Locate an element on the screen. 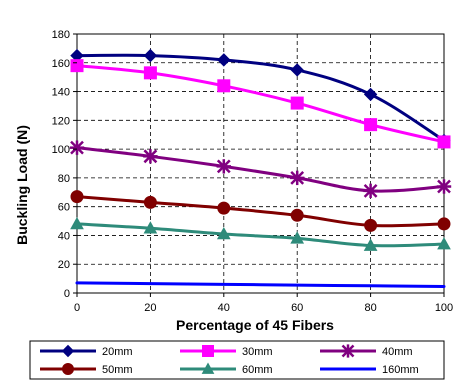 Image resolution: width=458 pixels, height=383 pixels. y-tick-label: 80 is located at coordinates (64, 179).